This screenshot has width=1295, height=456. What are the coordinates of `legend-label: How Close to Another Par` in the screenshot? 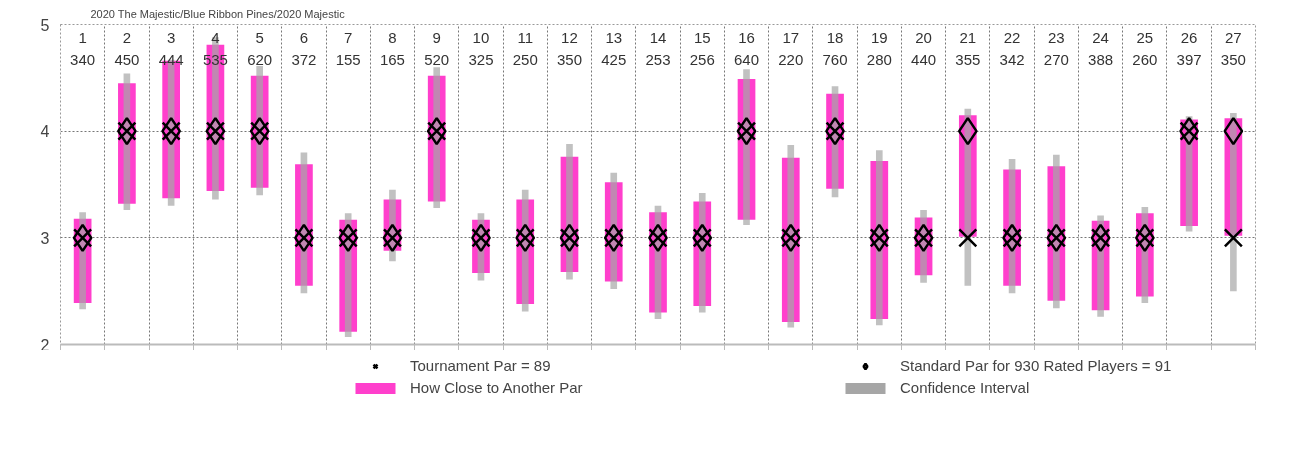 It's located at (497, 387).